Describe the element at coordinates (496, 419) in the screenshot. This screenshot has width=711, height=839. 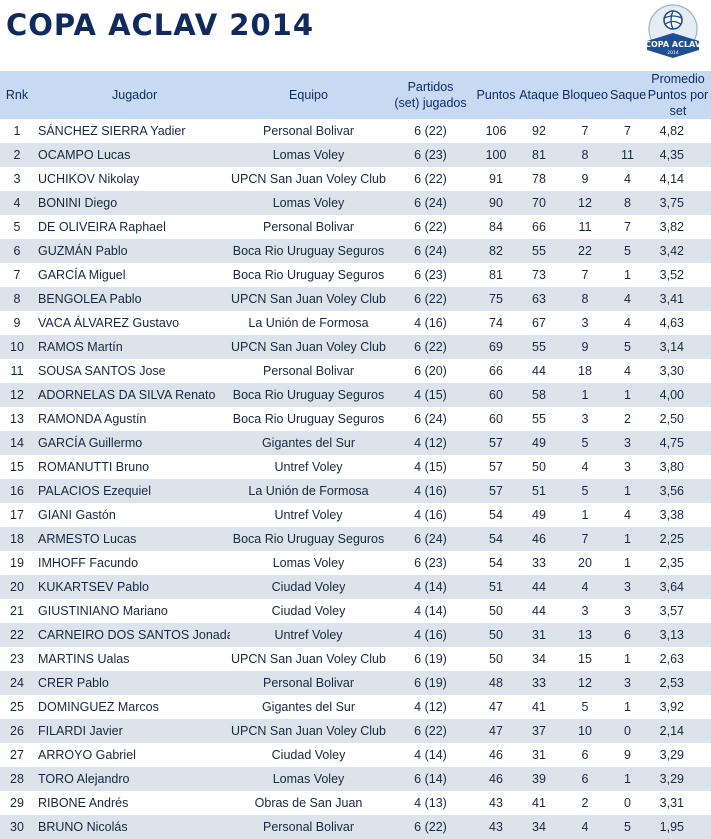
I see `points-value: 60` at that location.